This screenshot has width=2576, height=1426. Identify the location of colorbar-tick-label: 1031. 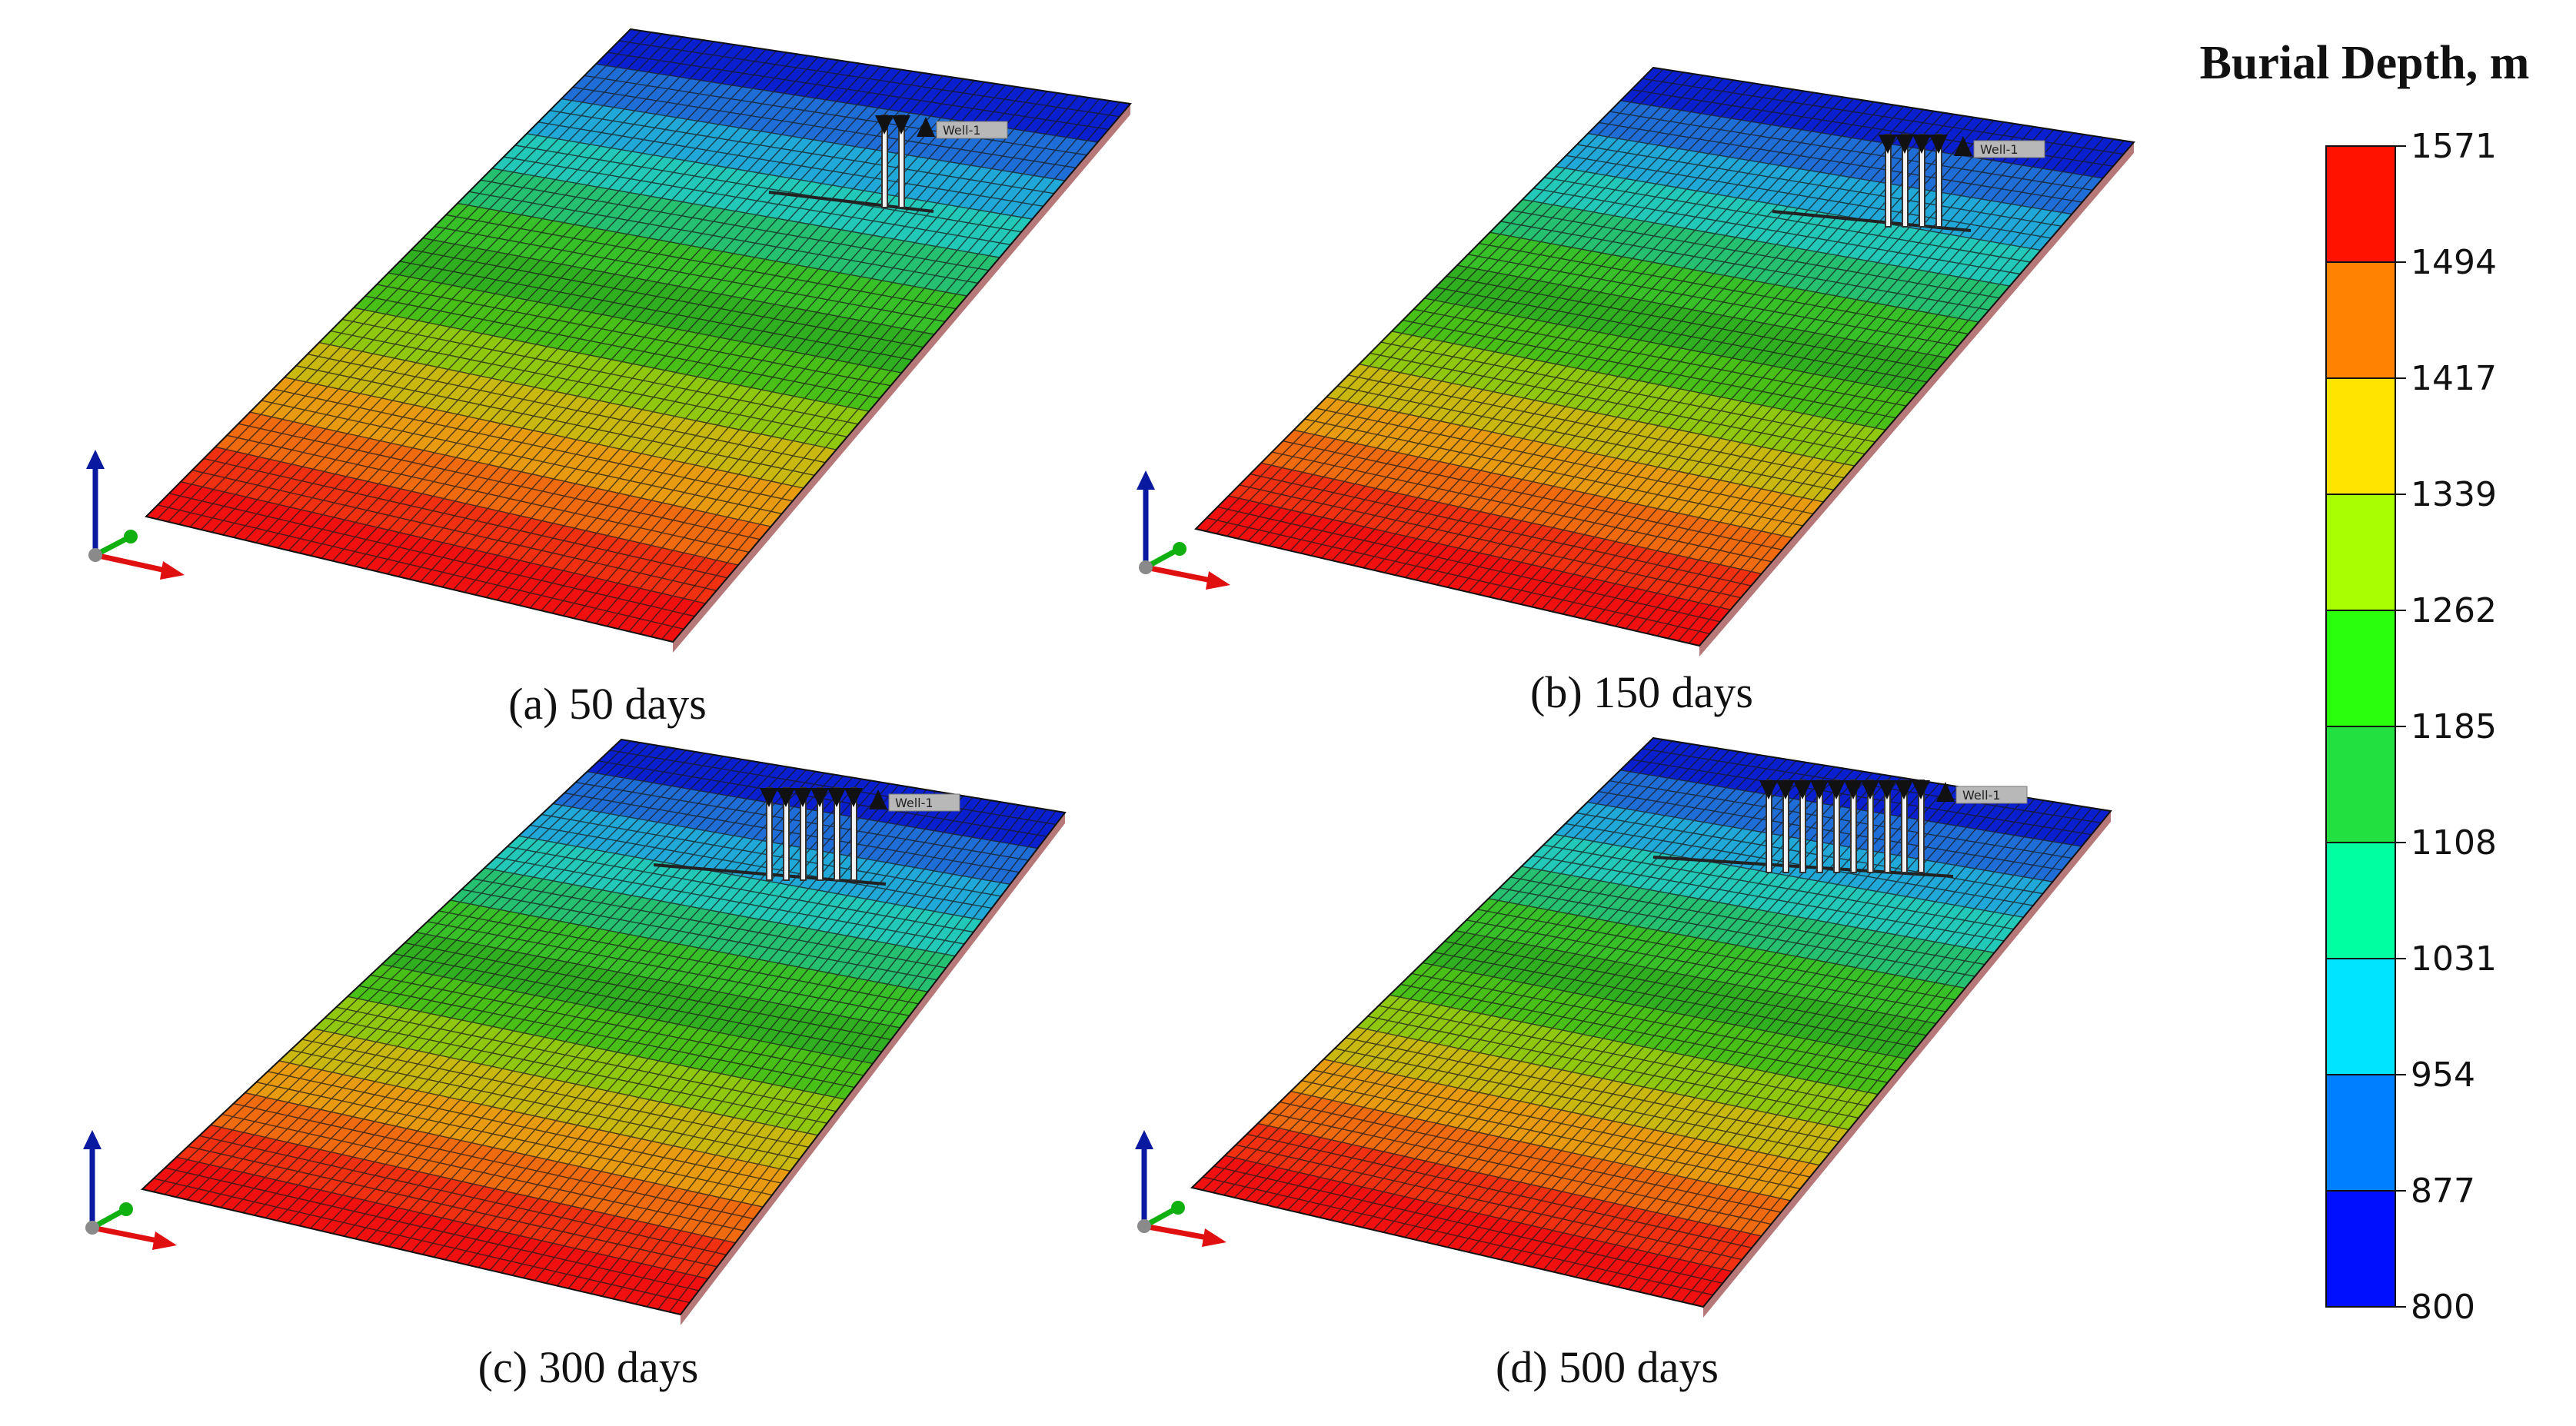
(2454, 959).